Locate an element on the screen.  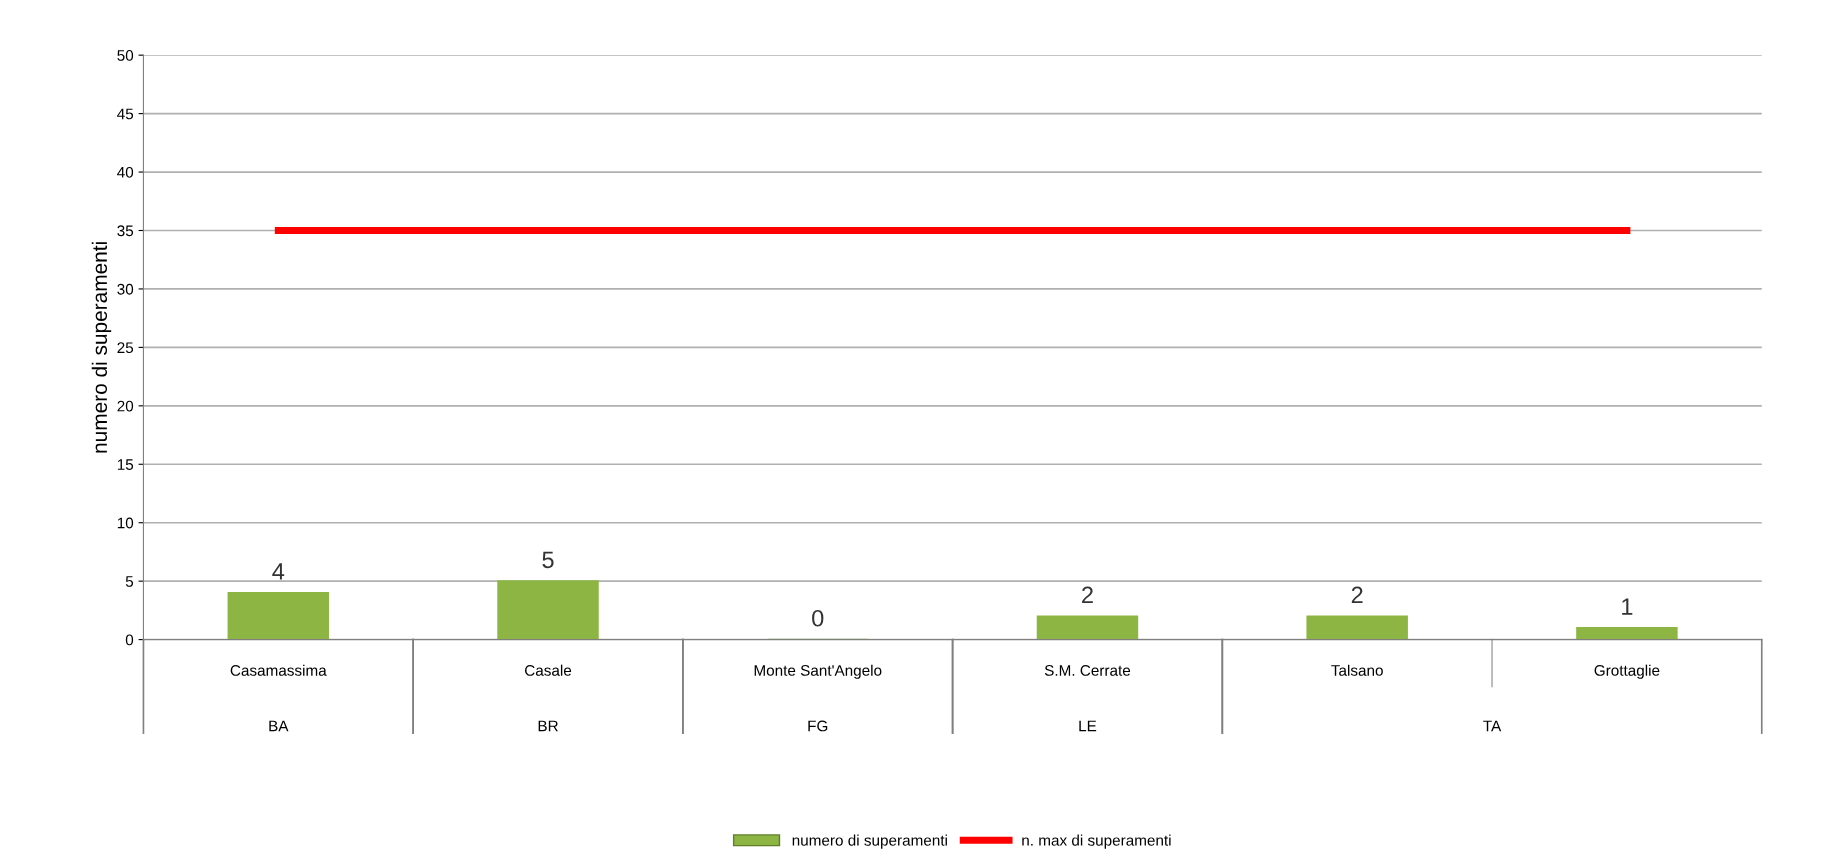
data-label: 4 is located at coordinates (278, 571).